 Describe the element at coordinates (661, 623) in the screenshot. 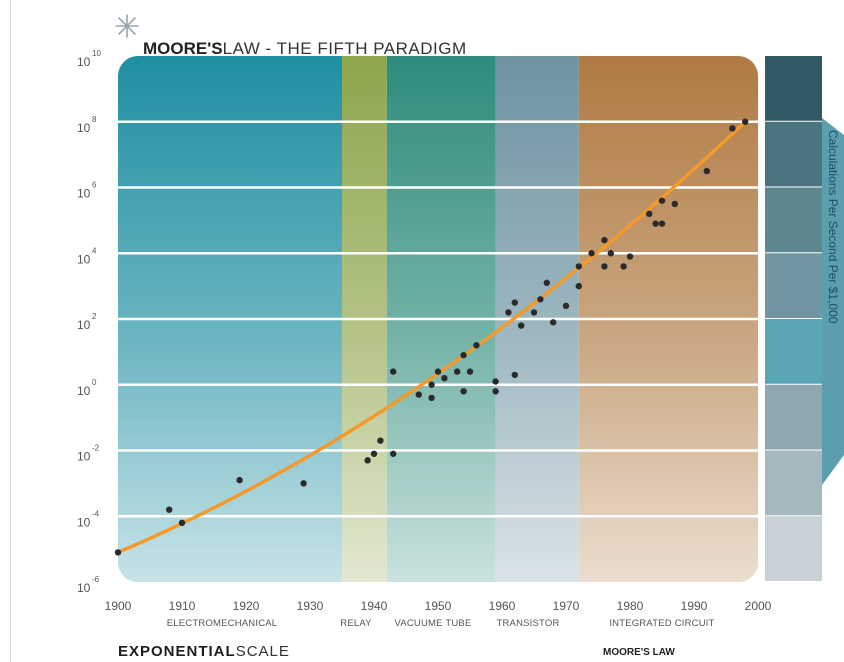

I see `era-label: INTEGRATED CIRCUIT` at that location.